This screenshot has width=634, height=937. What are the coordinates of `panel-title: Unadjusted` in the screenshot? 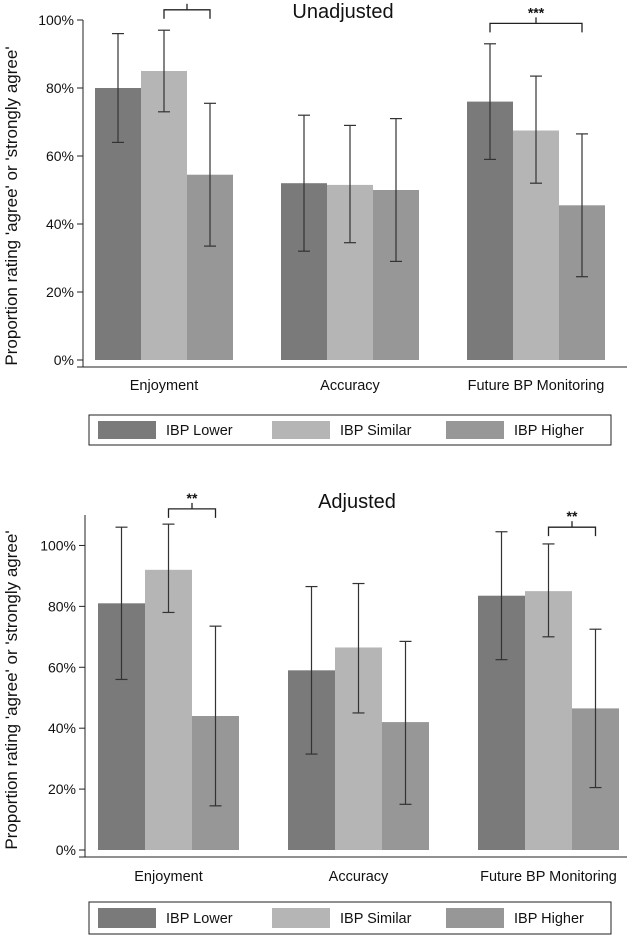 It's located at (342, 12).